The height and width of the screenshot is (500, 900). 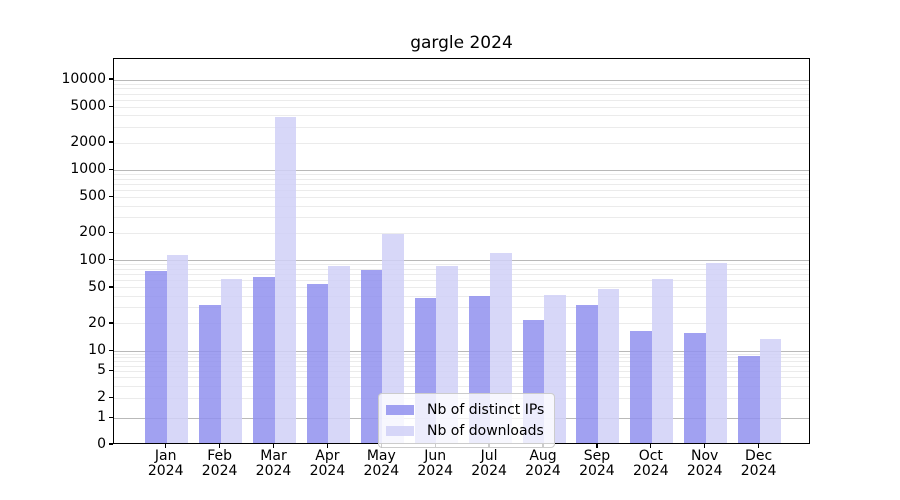 I want to click on y-tick-label-100: 100, so click(x=92, y=259).